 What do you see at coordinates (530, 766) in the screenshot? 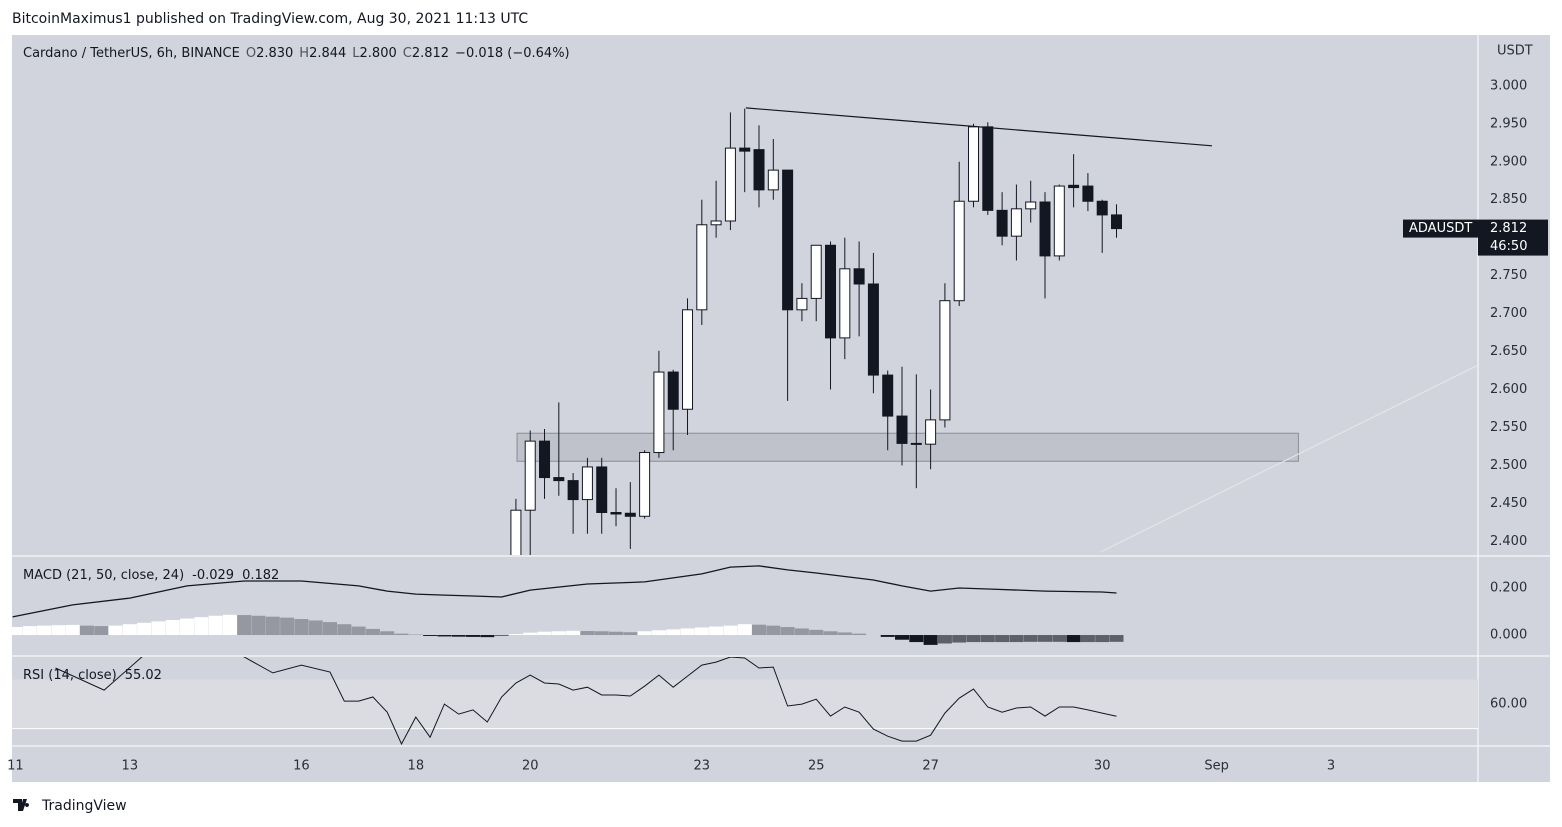
I see `x-tick-label: 20` at bounding box center [530, 766].